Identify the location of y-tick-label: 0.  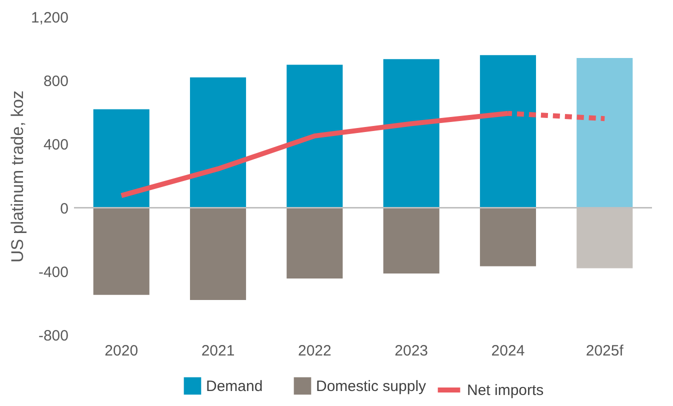
(64, 209).